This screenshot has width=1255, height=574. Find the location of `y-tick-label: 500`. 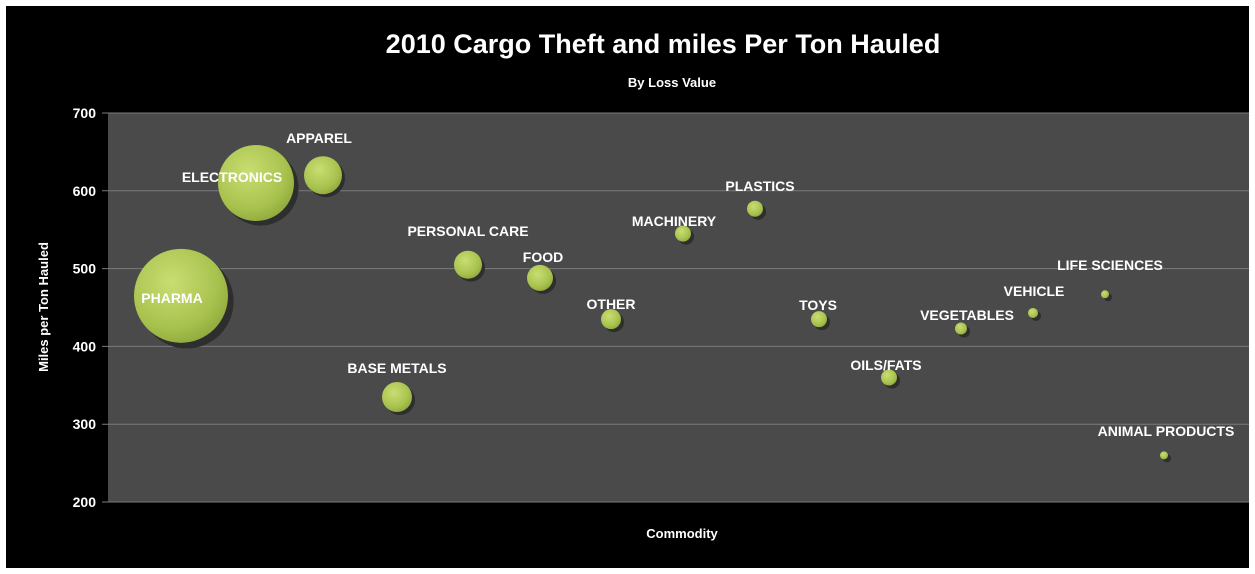

y-tick-label: 500 is located at coordinates (85, 269).